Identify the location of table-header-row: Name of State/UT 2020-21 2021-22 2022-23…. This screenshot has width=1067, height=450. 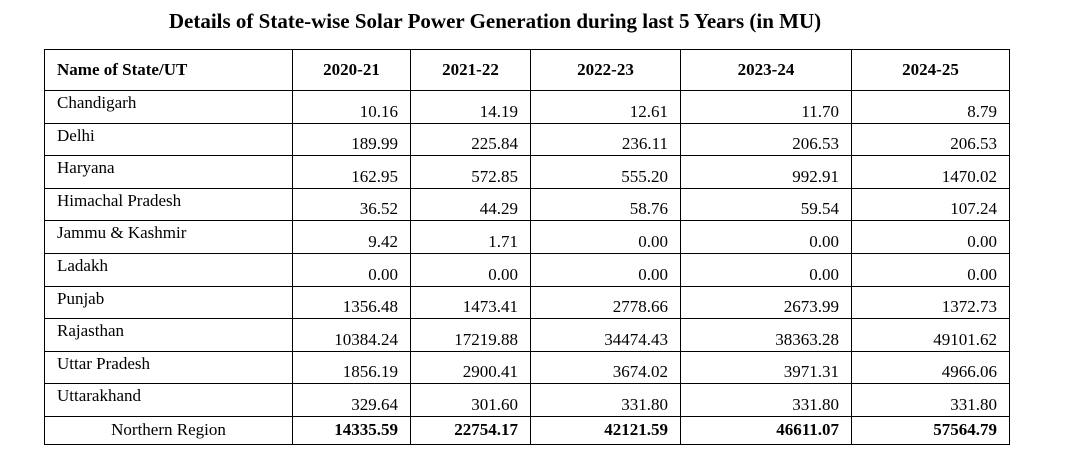
(527, 70).